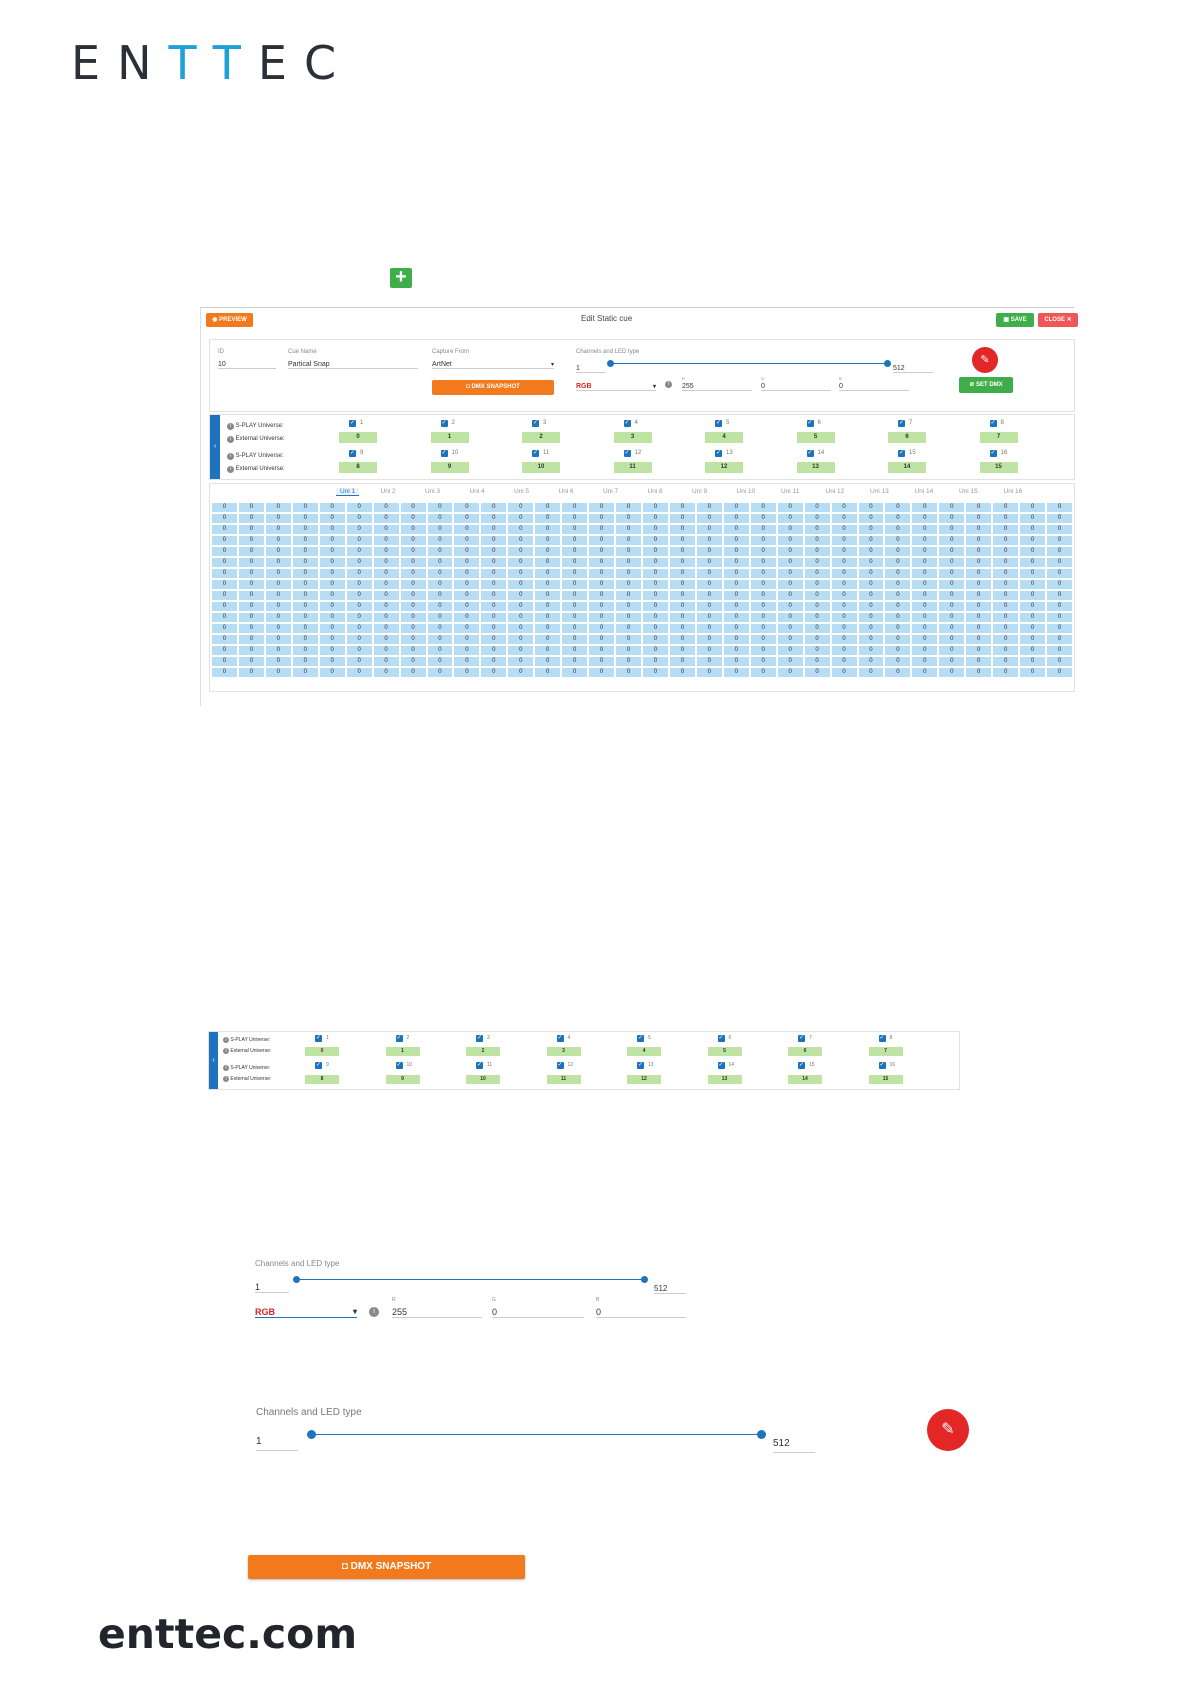 The width and height of the screenshot is (1191, 1684). I want to click on universe-checkbox: ✓ 4, so click(563, 1038).